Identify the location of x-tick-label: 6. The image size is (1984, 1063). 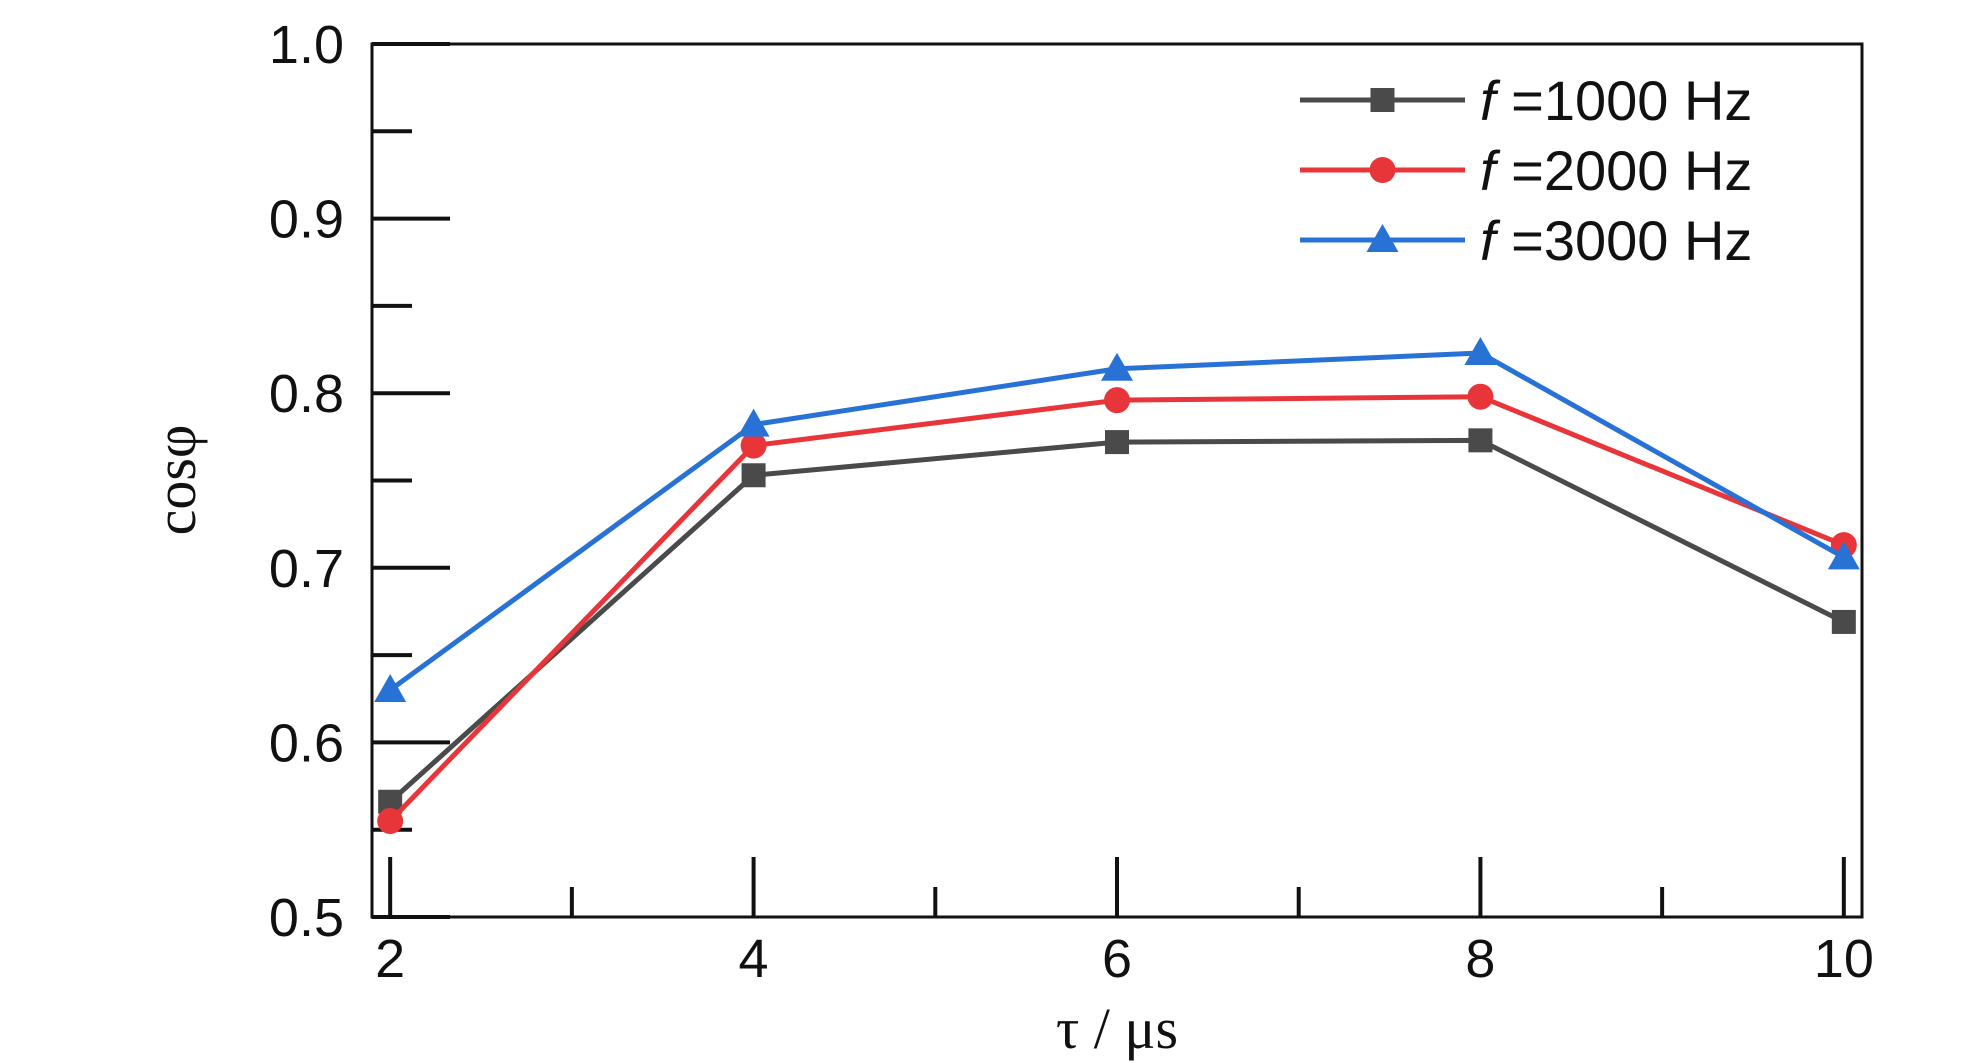
(1117, 959).